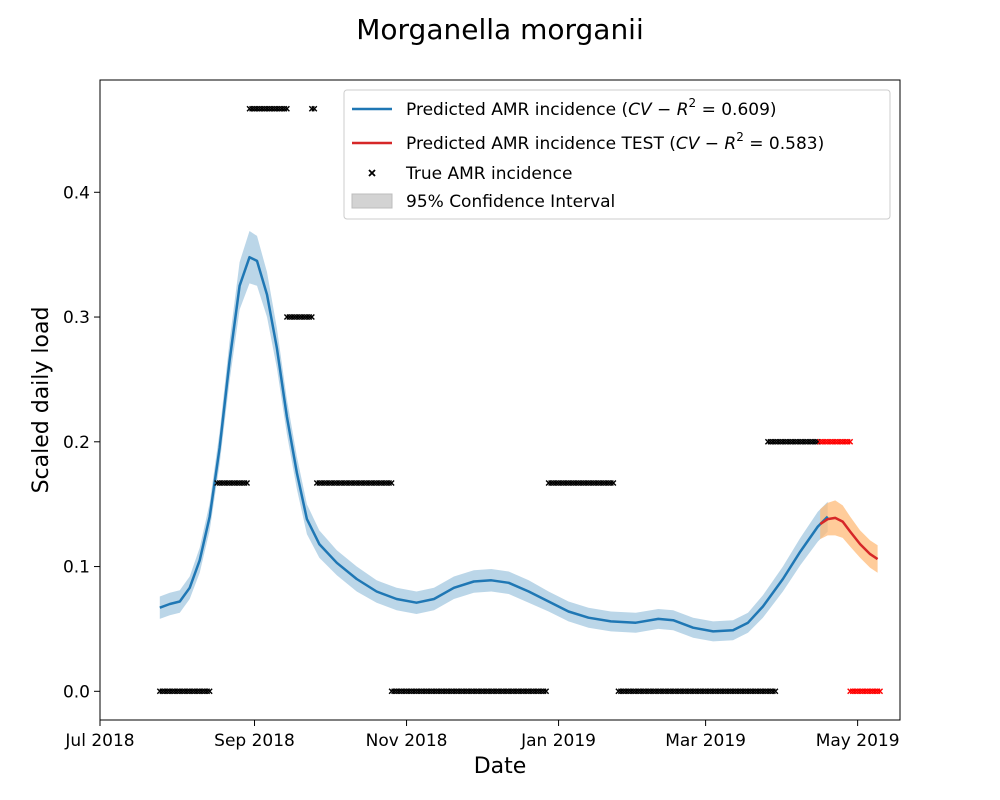  What do you see at coordinates (500, 29) in the screenshot?
I see `chart-title: Morganella morganii` at bounding box center [500, 29].